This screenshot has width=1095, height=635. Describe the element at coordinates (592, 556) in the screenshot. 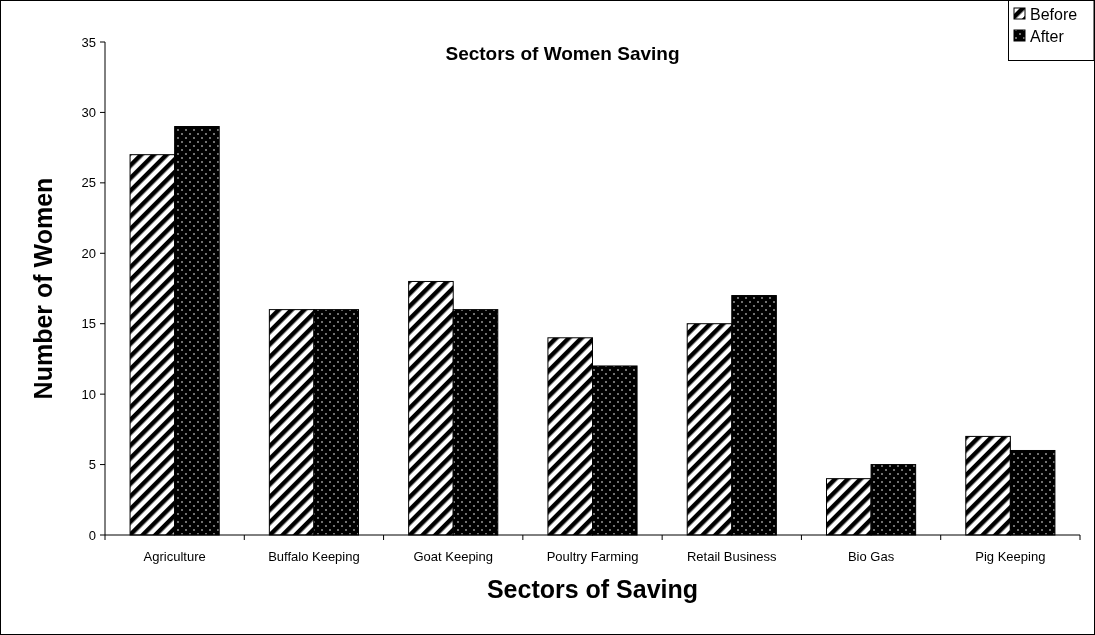

I see `x-tick-label: Poultry Farming` at that location.